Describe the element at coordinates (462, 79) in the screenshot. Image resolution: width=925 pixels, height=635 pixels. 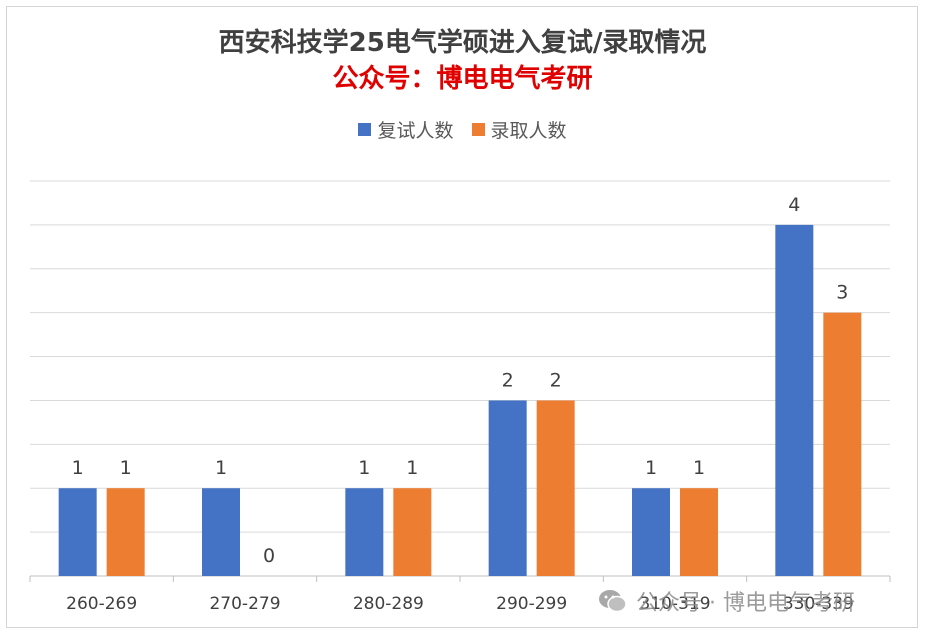
I see `chart-subtitle: 公众号：博电电气考研` at that location.